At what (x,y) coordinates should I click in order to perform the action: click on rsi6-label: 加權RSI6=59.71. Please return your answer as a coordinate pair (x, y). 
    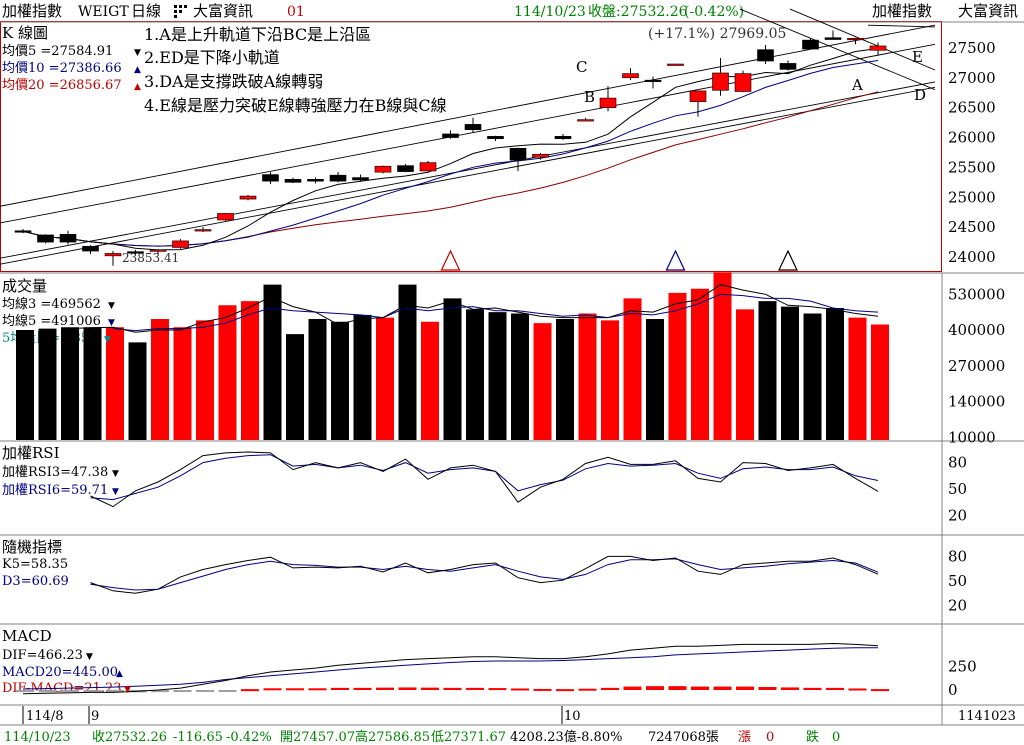
    Looking at the image, I should click on (55, 490).